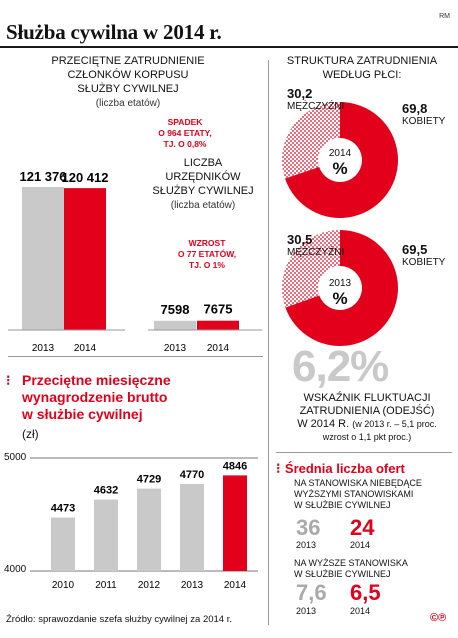  What do you see at coordinates (96, 380) in the screenshot?
I see `salary-title-line: Przeciętne miesięczne` at bounding box center [96, 380].